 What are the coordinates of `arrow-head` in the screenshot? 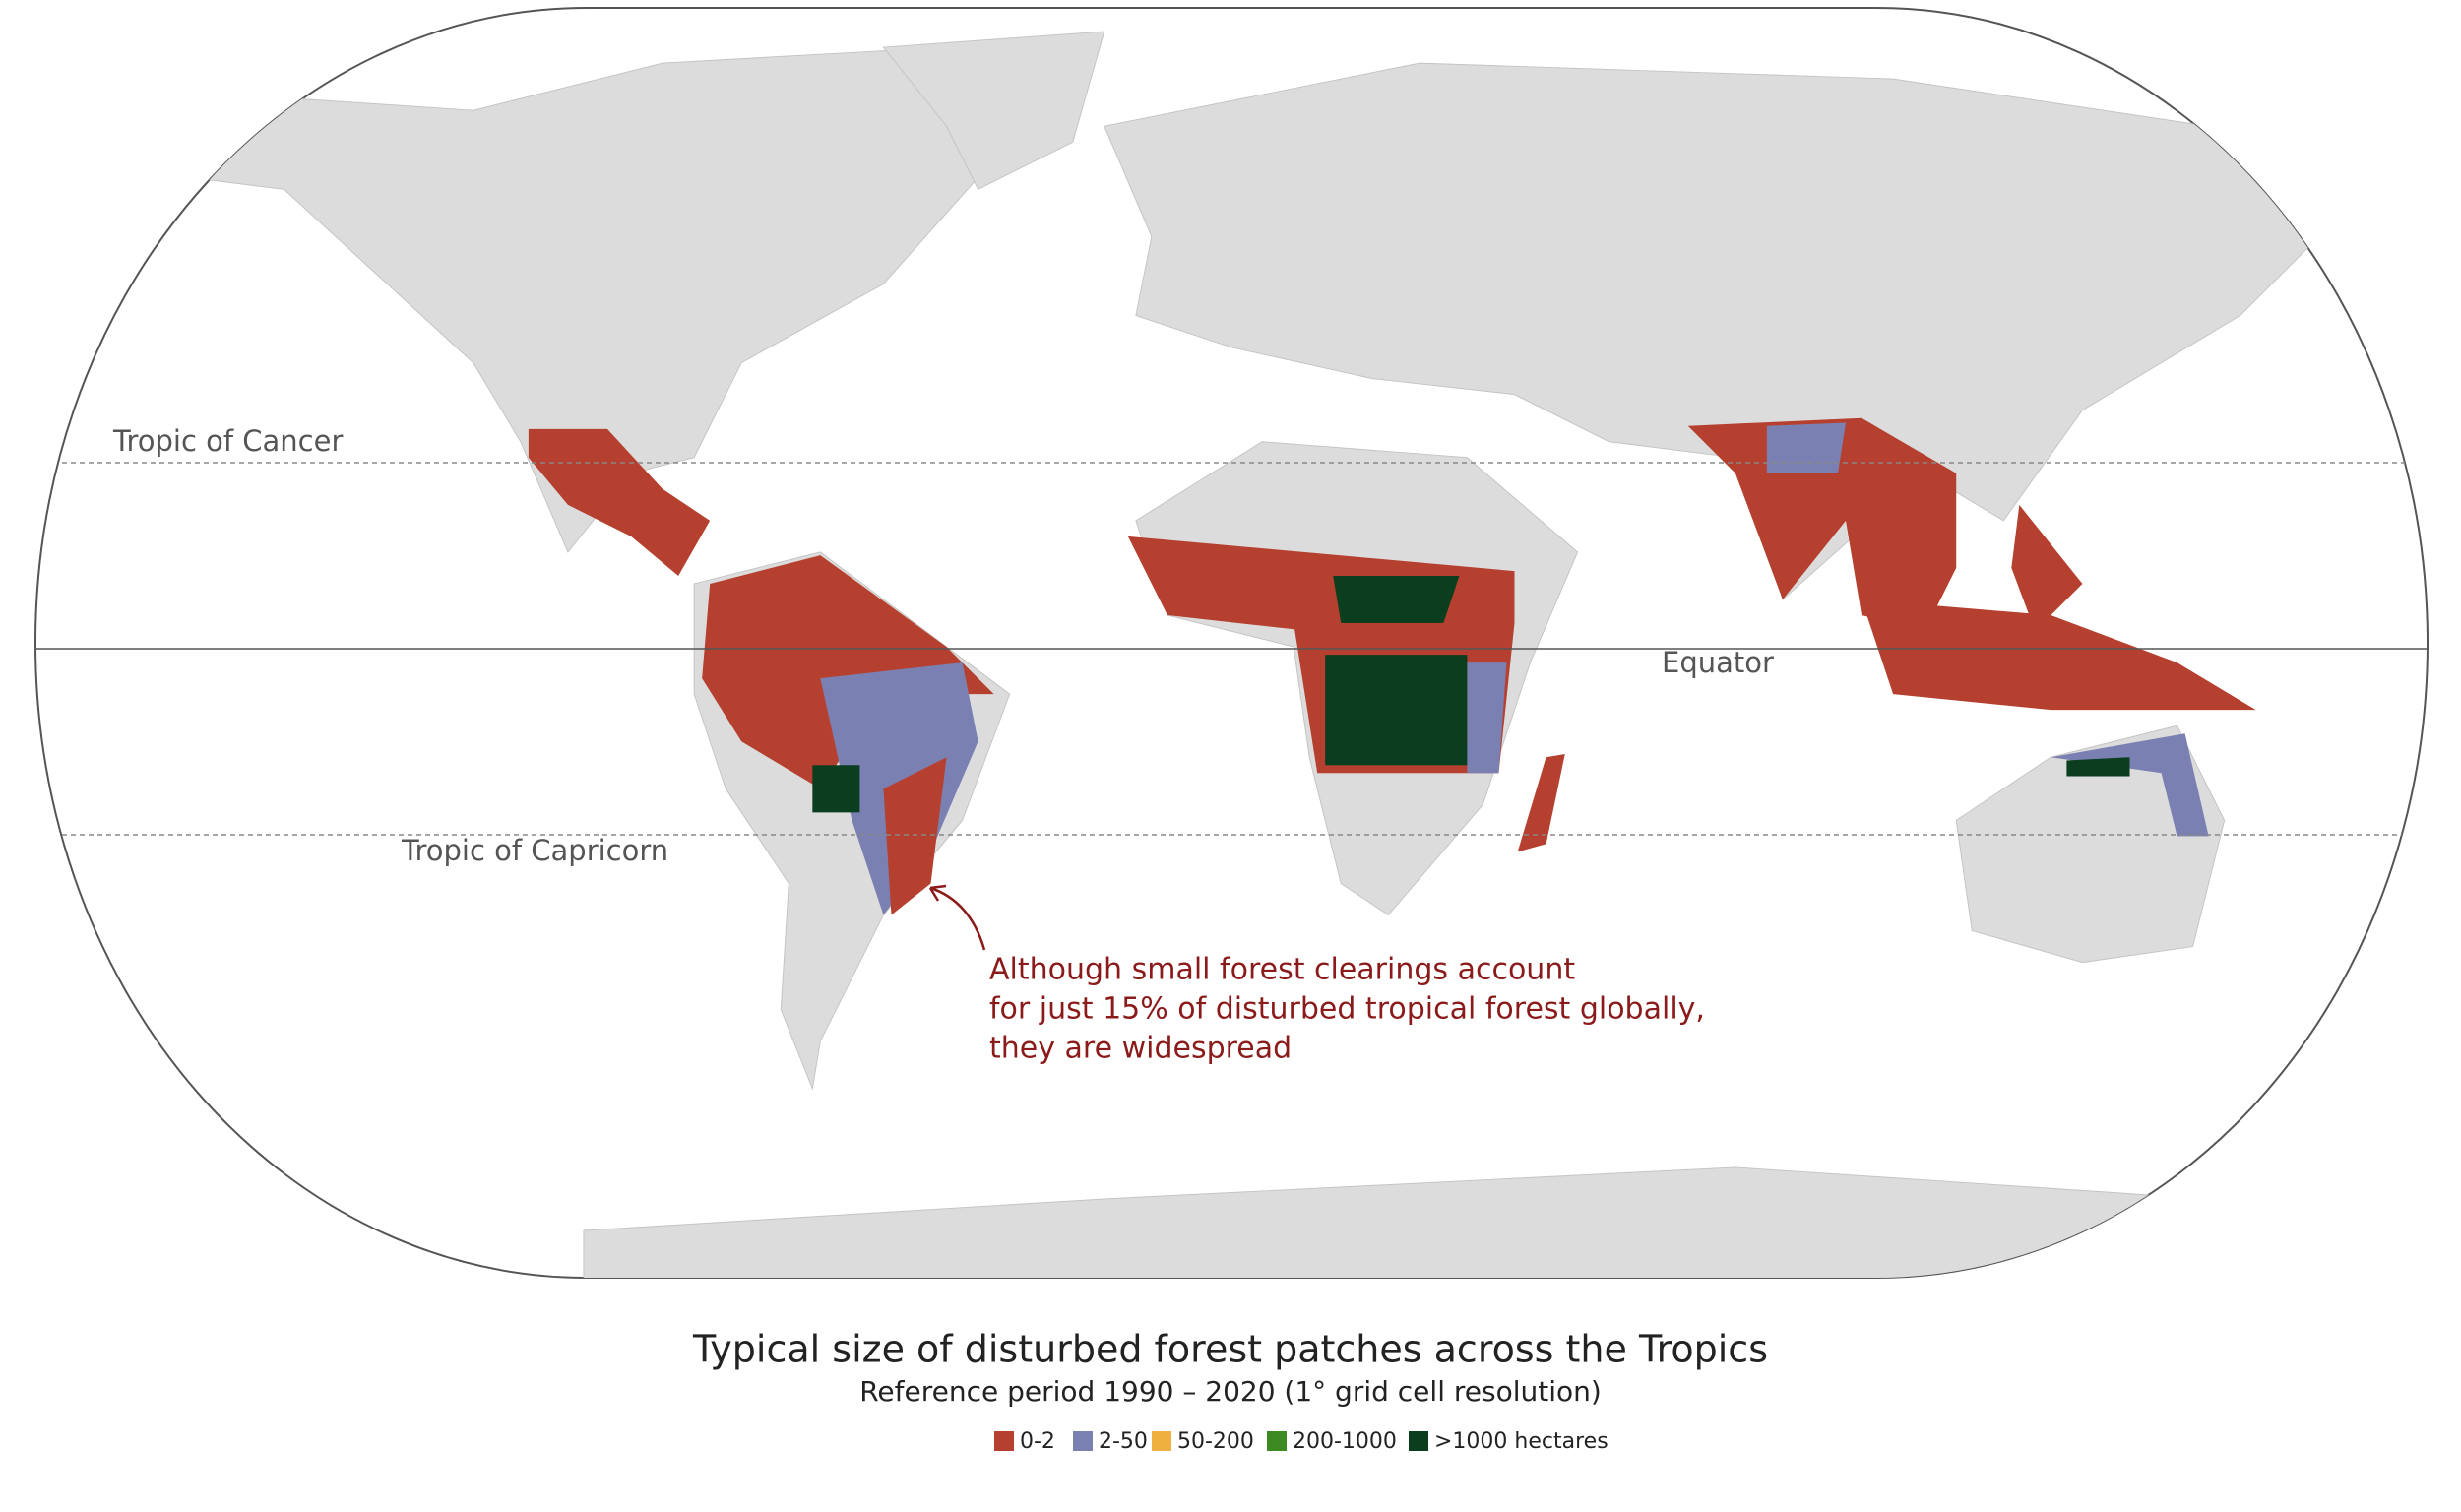 It's located at (938, 893).